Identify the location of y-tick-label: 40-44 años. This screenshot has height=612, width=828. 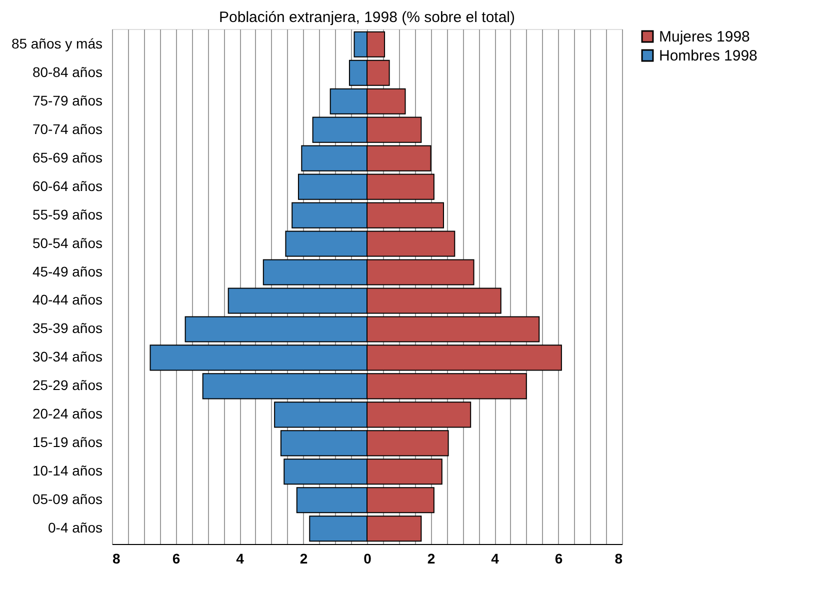
(67, 300).